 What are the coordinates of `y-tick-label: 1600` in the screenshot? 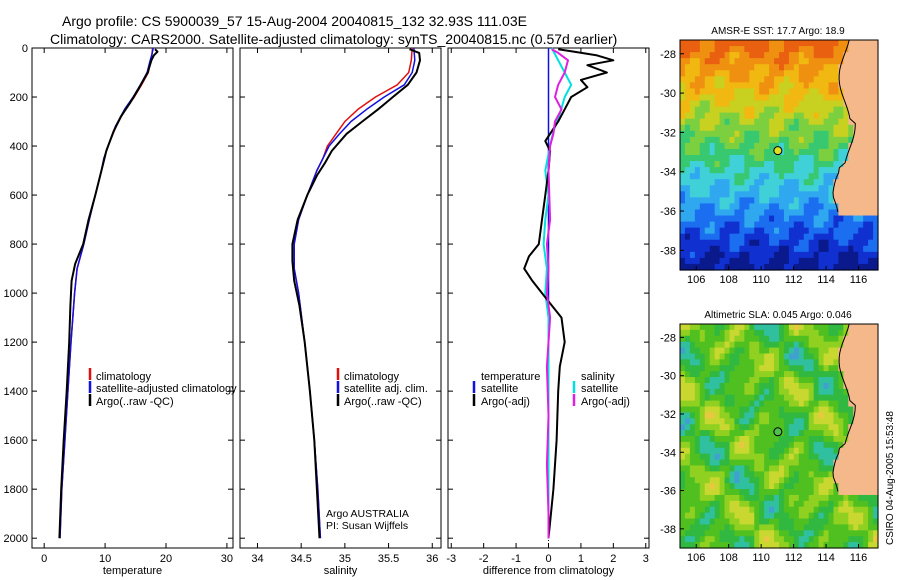 It's located at (16, 441).